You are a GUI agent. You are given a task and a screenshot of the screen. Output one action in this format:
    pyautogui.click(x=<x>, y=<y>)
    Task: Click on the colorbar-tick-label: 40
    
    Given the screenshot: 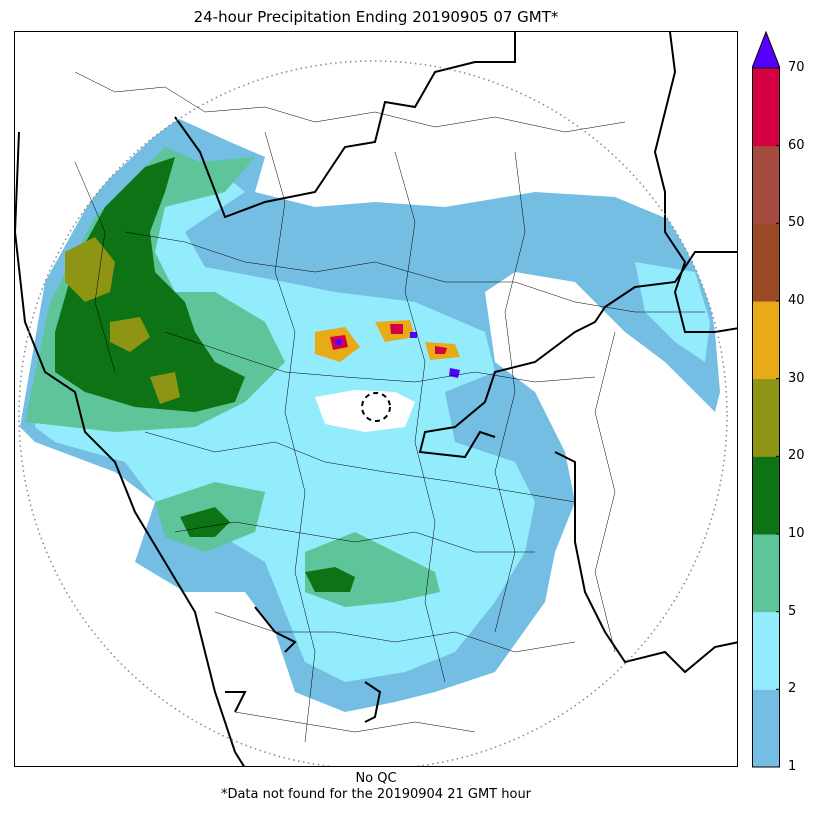 What is the action you would take?
    pyautogui.click(x=796, y=300)
    